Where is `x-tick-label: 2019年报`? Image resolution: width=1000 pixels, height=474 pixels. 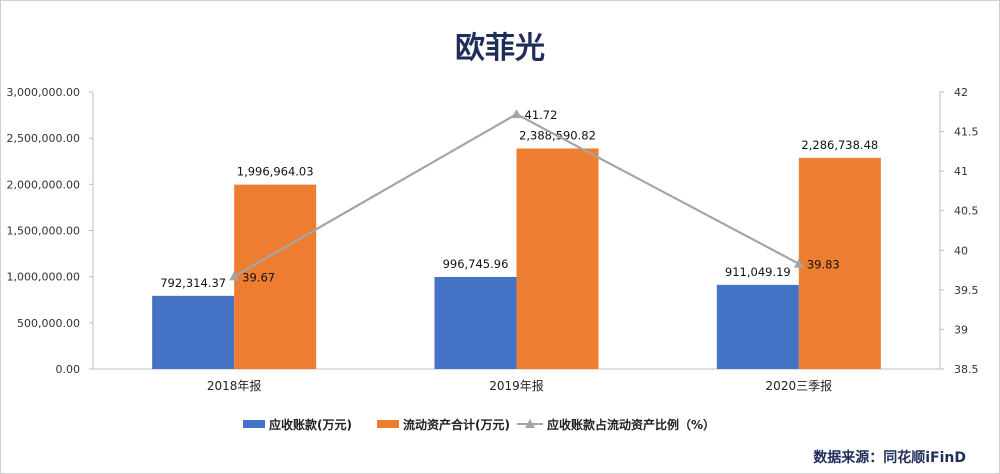 x-tick-label: 2019年报 is located at coordinates (516, 385).